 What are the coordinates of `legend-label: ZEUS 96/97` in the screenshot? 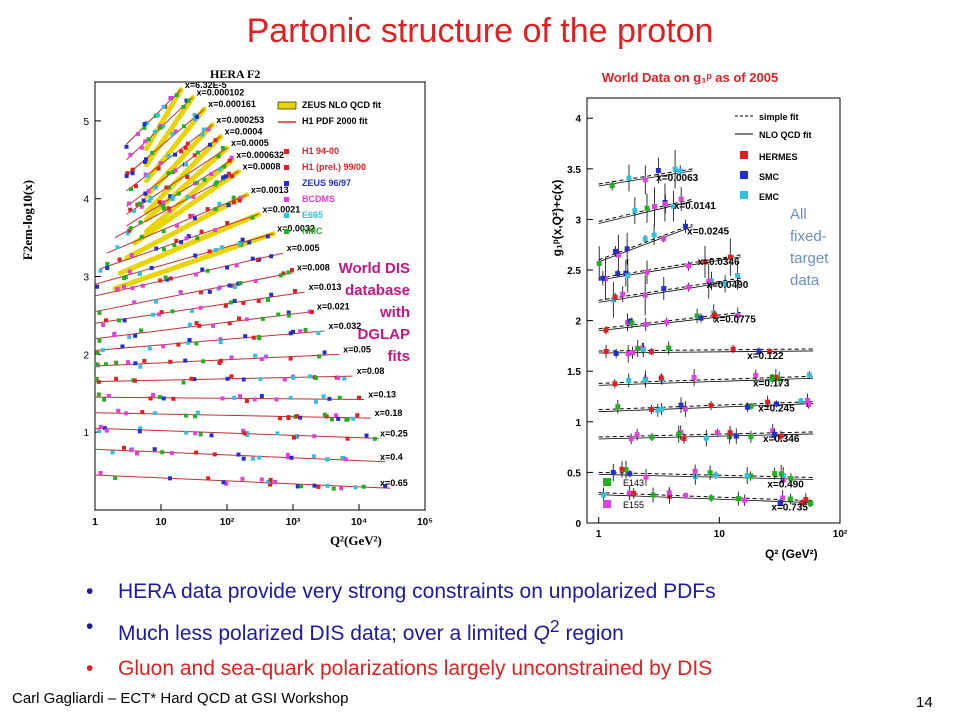 It's located at (326, 183).